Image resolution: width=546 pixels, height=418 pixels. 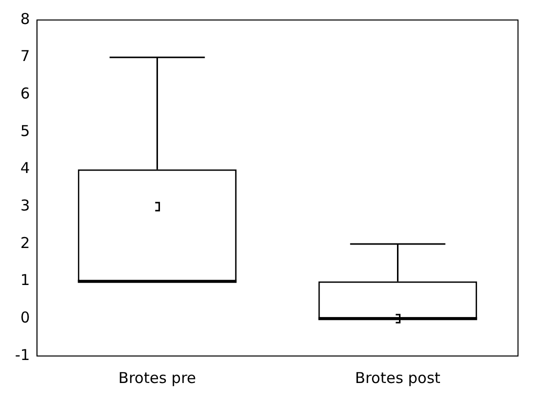 What do you see at coordinates (25, 317) in the screenshot?
I see `y-tick-label: 0` at bounding box center [25, 317].